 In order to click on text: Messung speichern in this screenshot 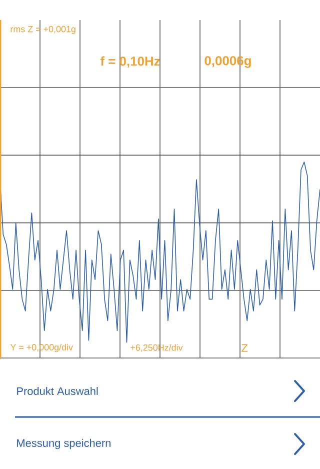, I will do `click(63, 444)`.